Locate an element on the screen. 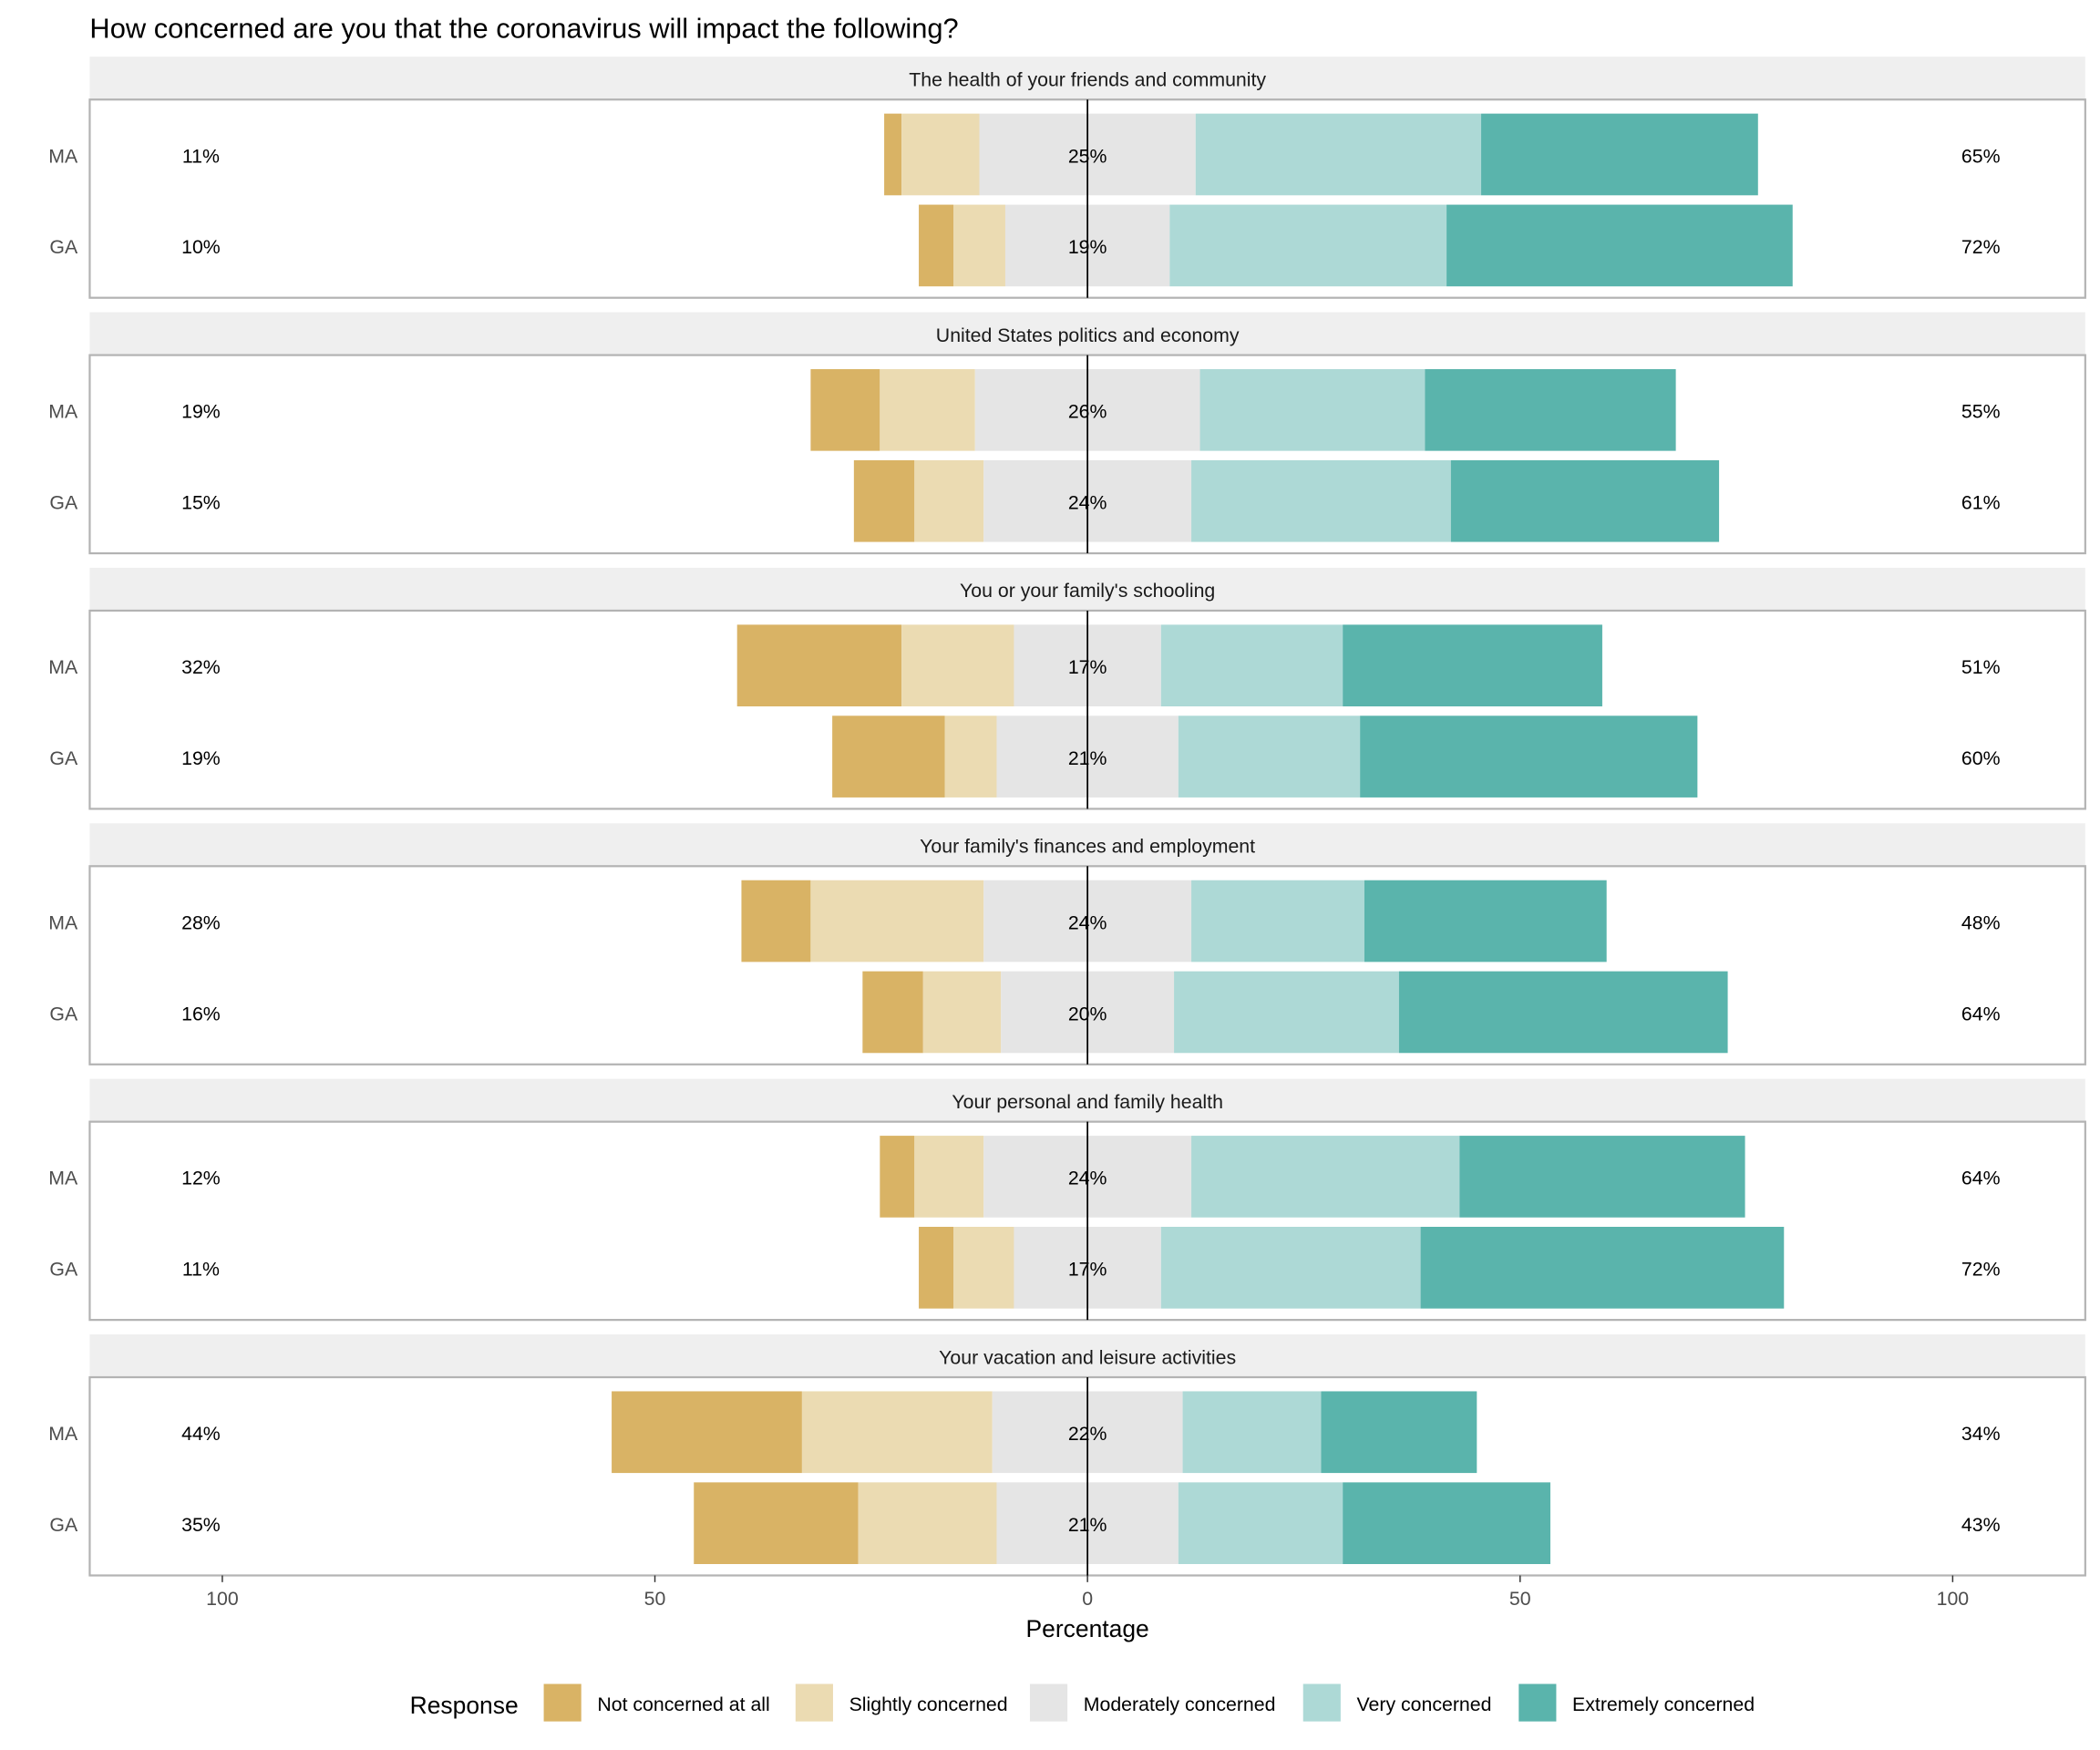 The height and width of the screenshot is (1750, 2100). low-percent-label: 15% is located at coordinates (201, 503).